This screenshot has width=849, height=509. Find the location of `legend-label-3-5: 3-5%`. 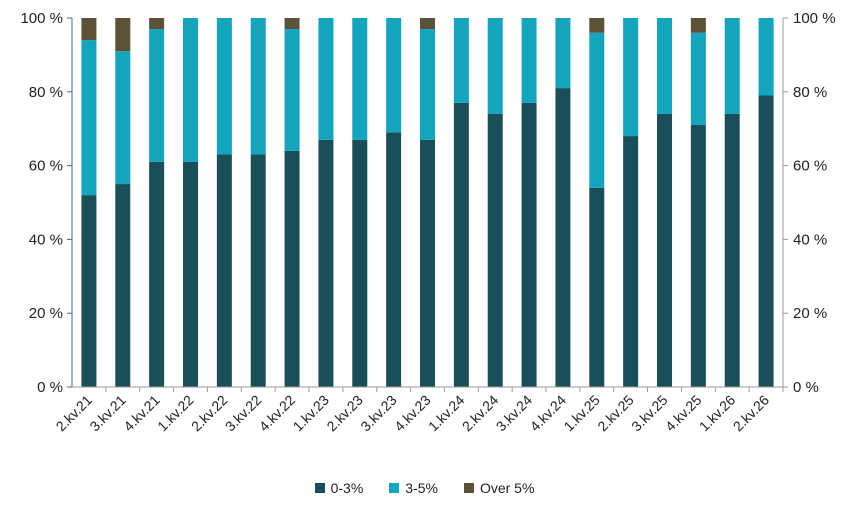

legend-label-3-5: 3-5% is located at coordinates (421, 488).